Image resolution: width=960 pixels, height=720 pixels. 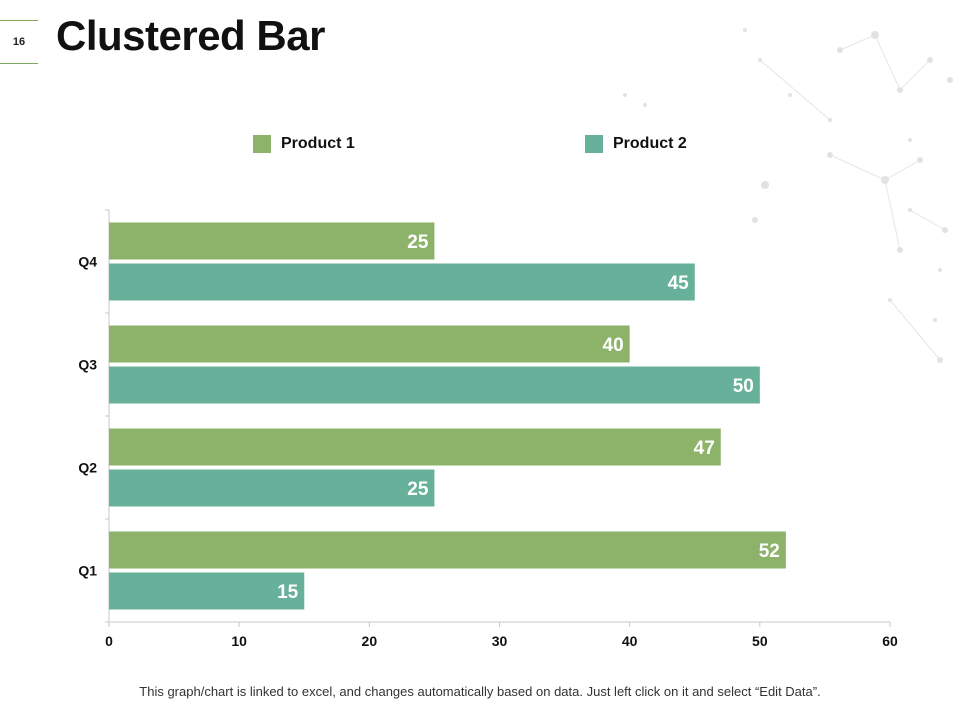 What do you see at coordinates (272, 488) in the screenshot?
I see `bar-product-2-q2` at bounding box center [272, 488].